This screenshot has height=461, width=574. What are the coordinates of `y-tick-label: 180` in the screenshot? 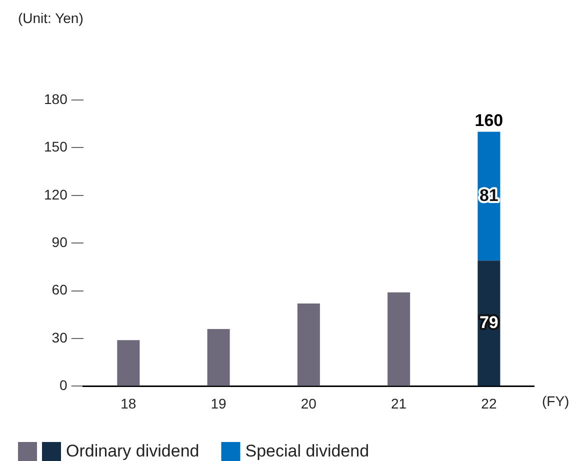 It's located at (56, 98).